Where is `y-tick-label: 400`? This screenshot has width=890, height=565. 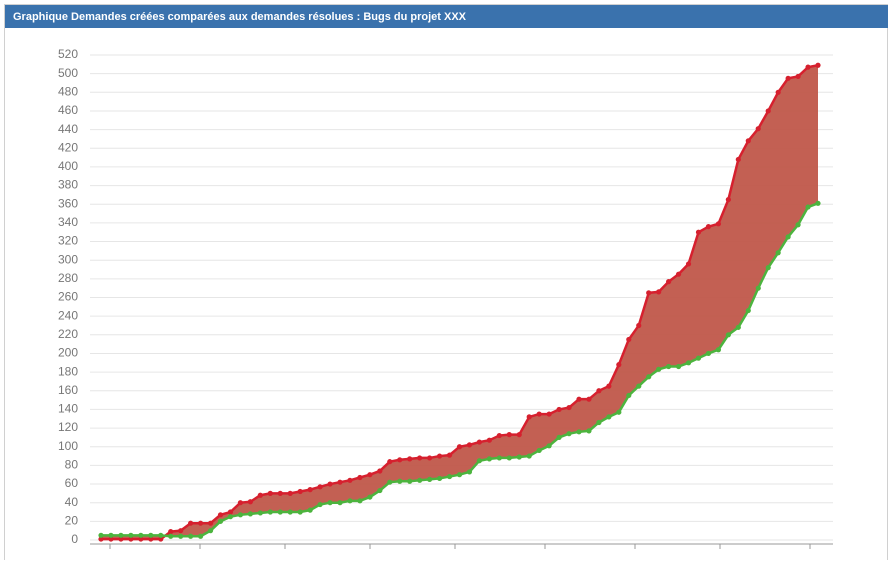 y-tick-label: 400 is located at coordinates (68, 166).